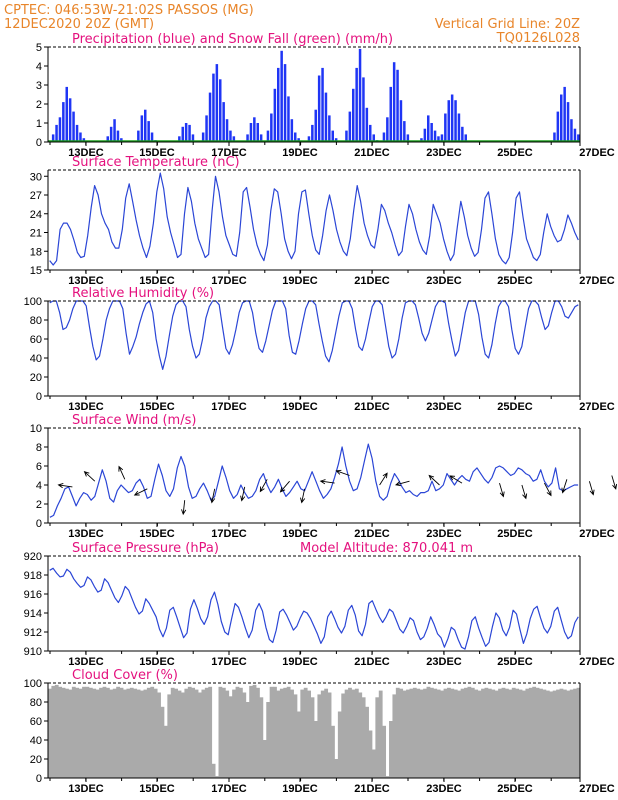  I want to click on y-tick-label: 4, so click(39, 486).